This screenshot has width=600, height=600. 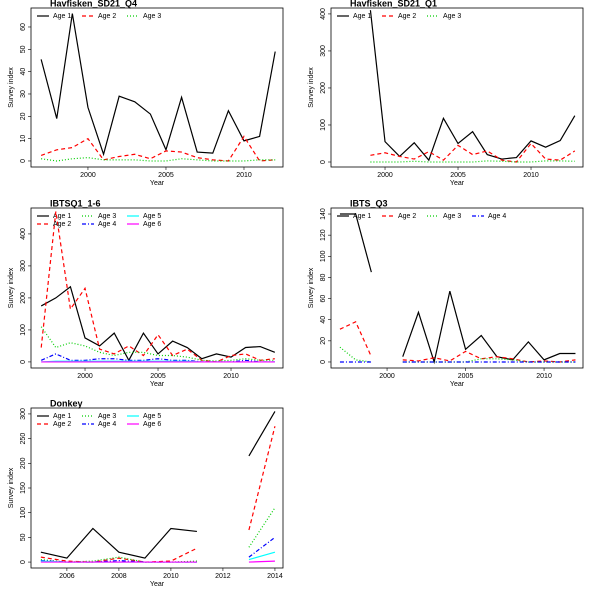 What do you see at coordinates (393, 4) in the screenshot?
I see `chart-title: Havfisken_SD21_Q1` at bounding box center [393, 4].